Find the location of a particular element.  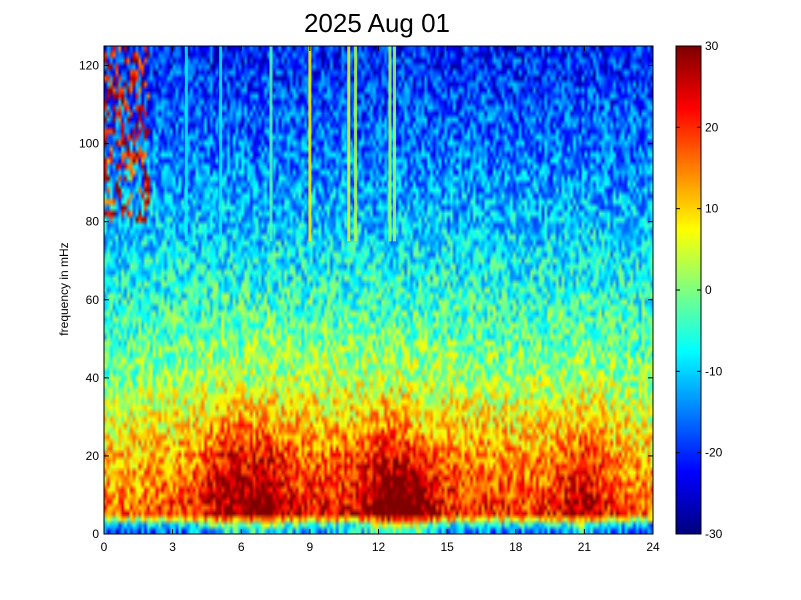

y-tick-label: 20 is located at coordinates (93, 456).